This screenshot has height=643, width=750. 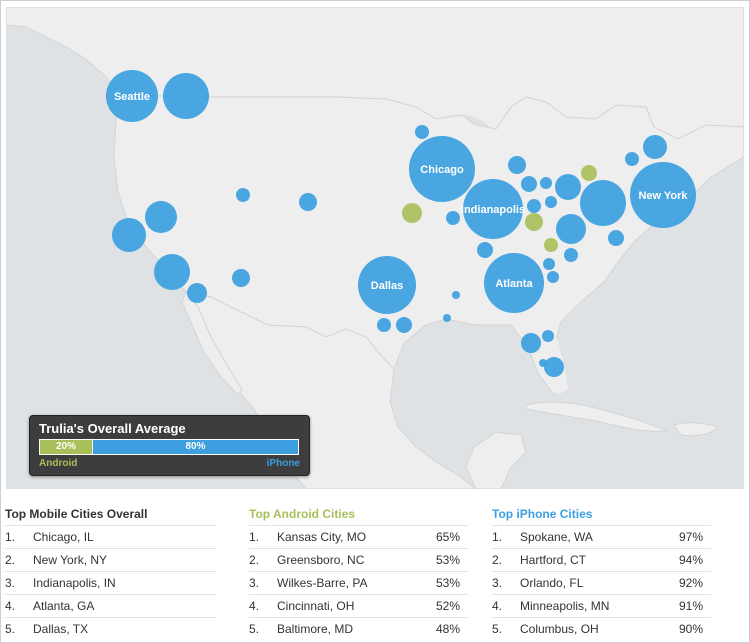 What do you see at coordinates (61, 629) in the screenshot?
I see `city: Dallas, TX` at bounding box center [61, 629].